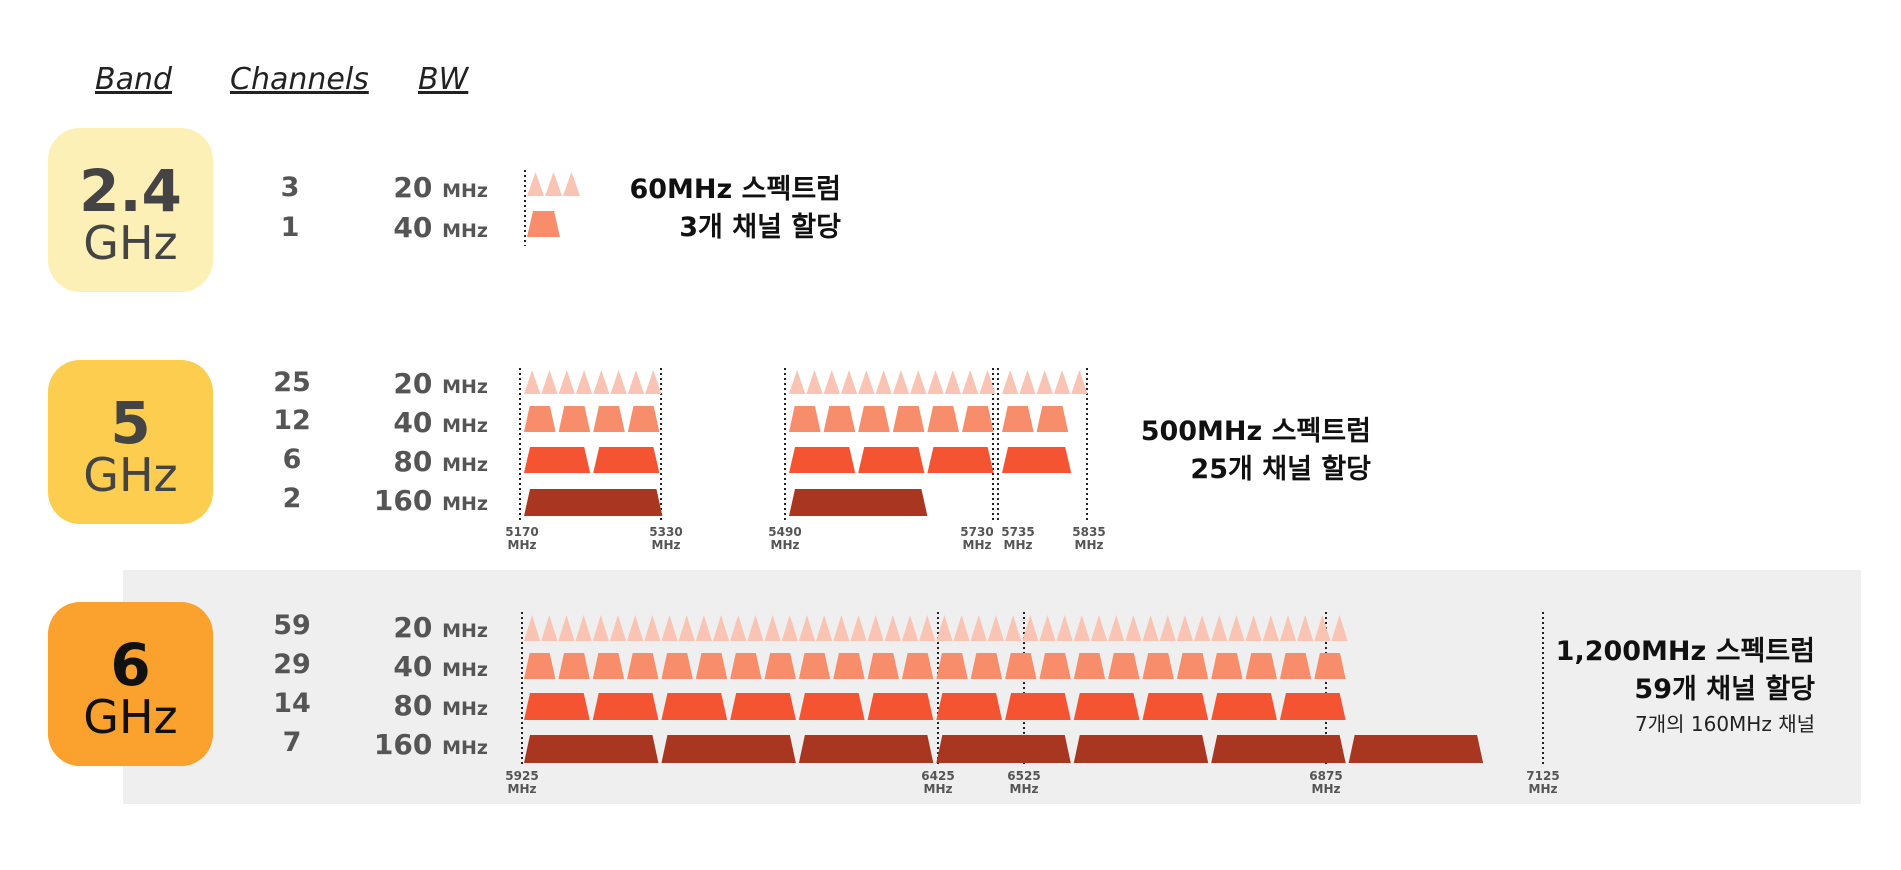 The image size is (1901, 870). I want to click on band-unit: GHz, so click(130, 243).